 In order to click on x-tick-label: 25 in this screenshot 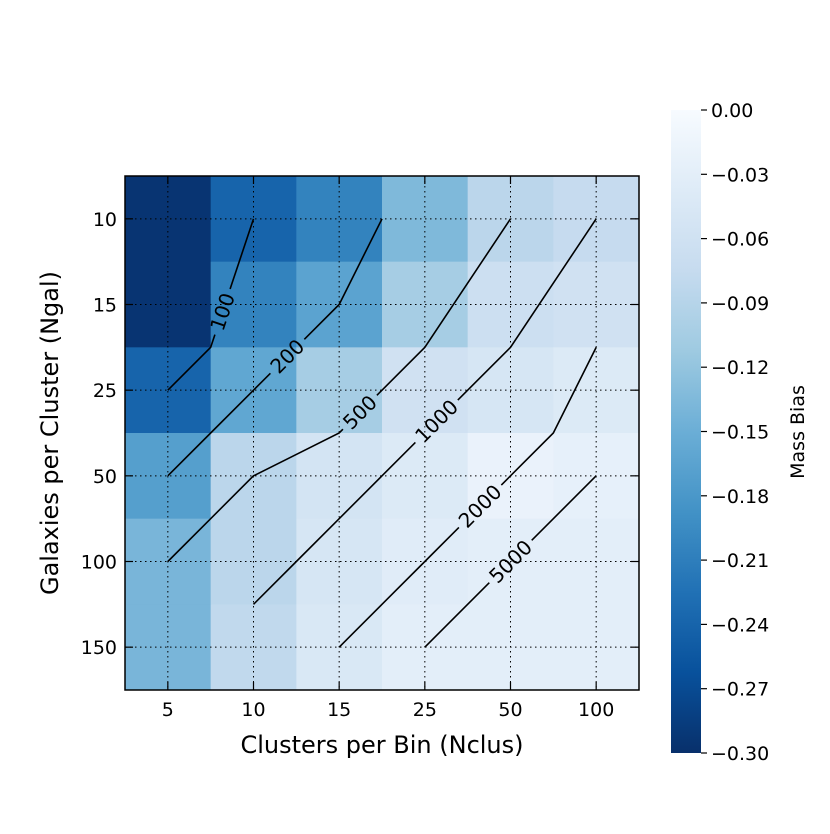, I will do `click(425, 710)`.